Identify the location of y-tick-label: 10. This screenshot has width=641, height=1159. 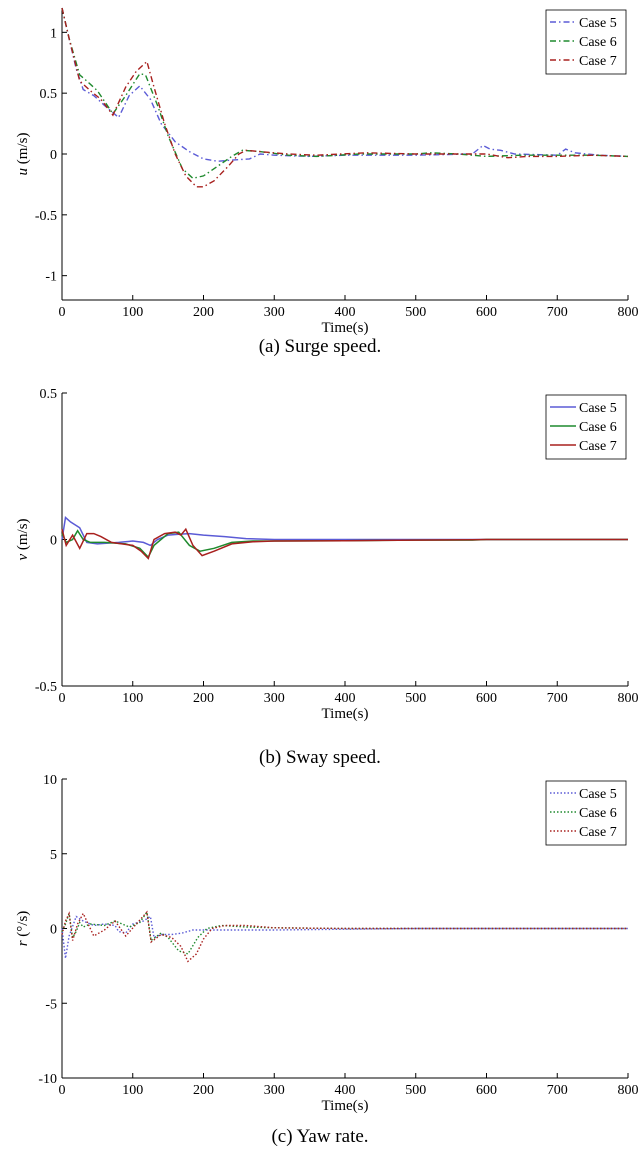
(50, 780).